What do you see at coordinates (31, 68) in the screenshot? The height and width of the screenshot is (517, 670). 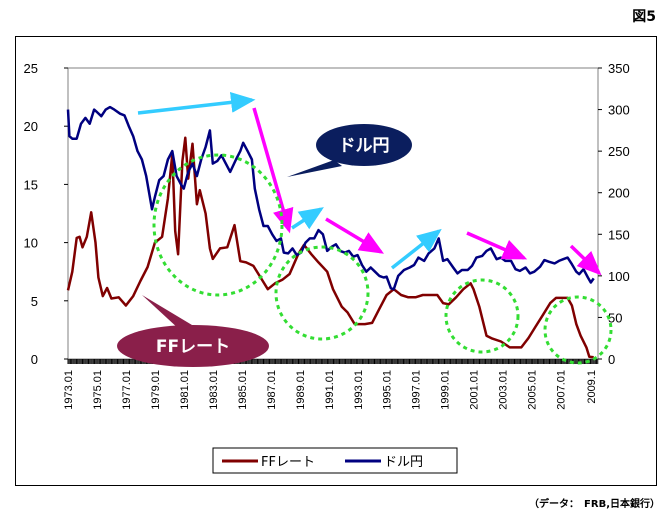 I see `y-left-tick-label: 25` at bounding box center [31, 68].